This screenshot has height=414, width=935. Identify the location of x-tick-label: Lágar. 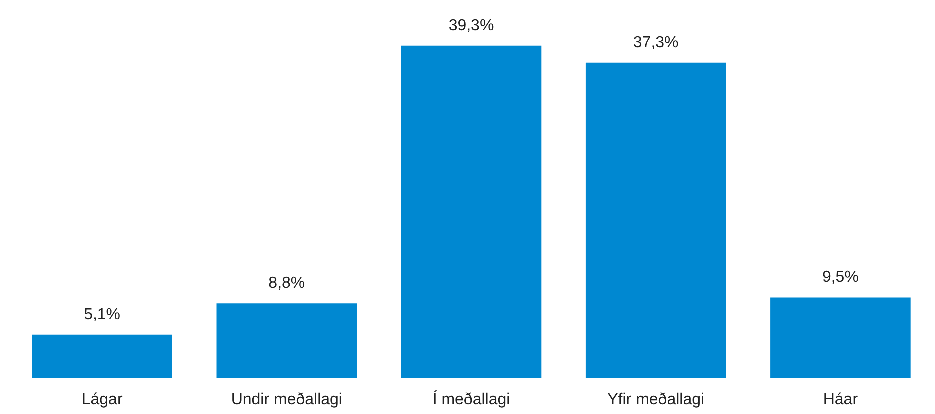
(103, 400).